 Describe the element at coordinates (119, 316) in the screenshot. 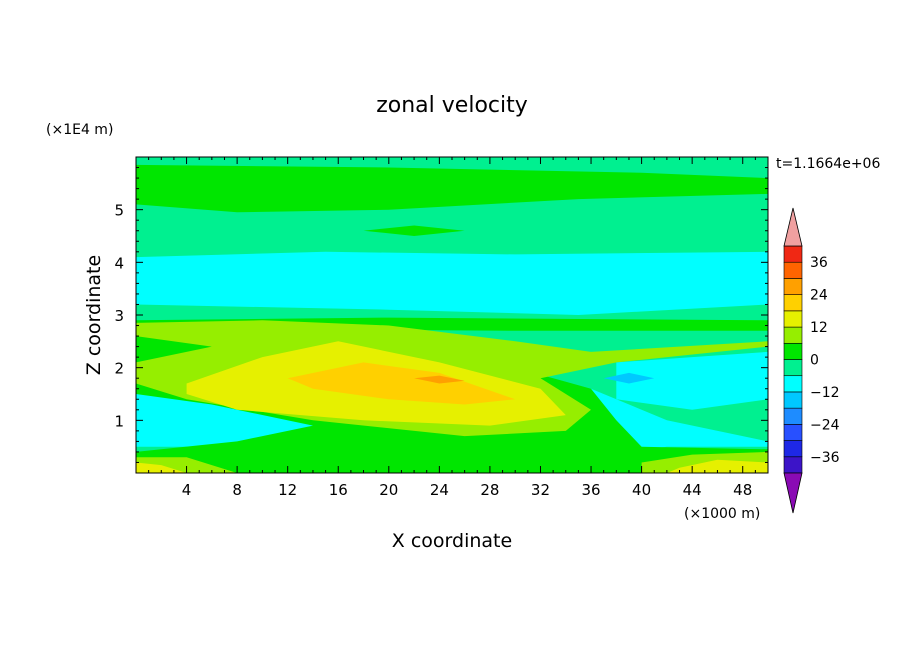

I see `y-tick-label: 3` at that location.